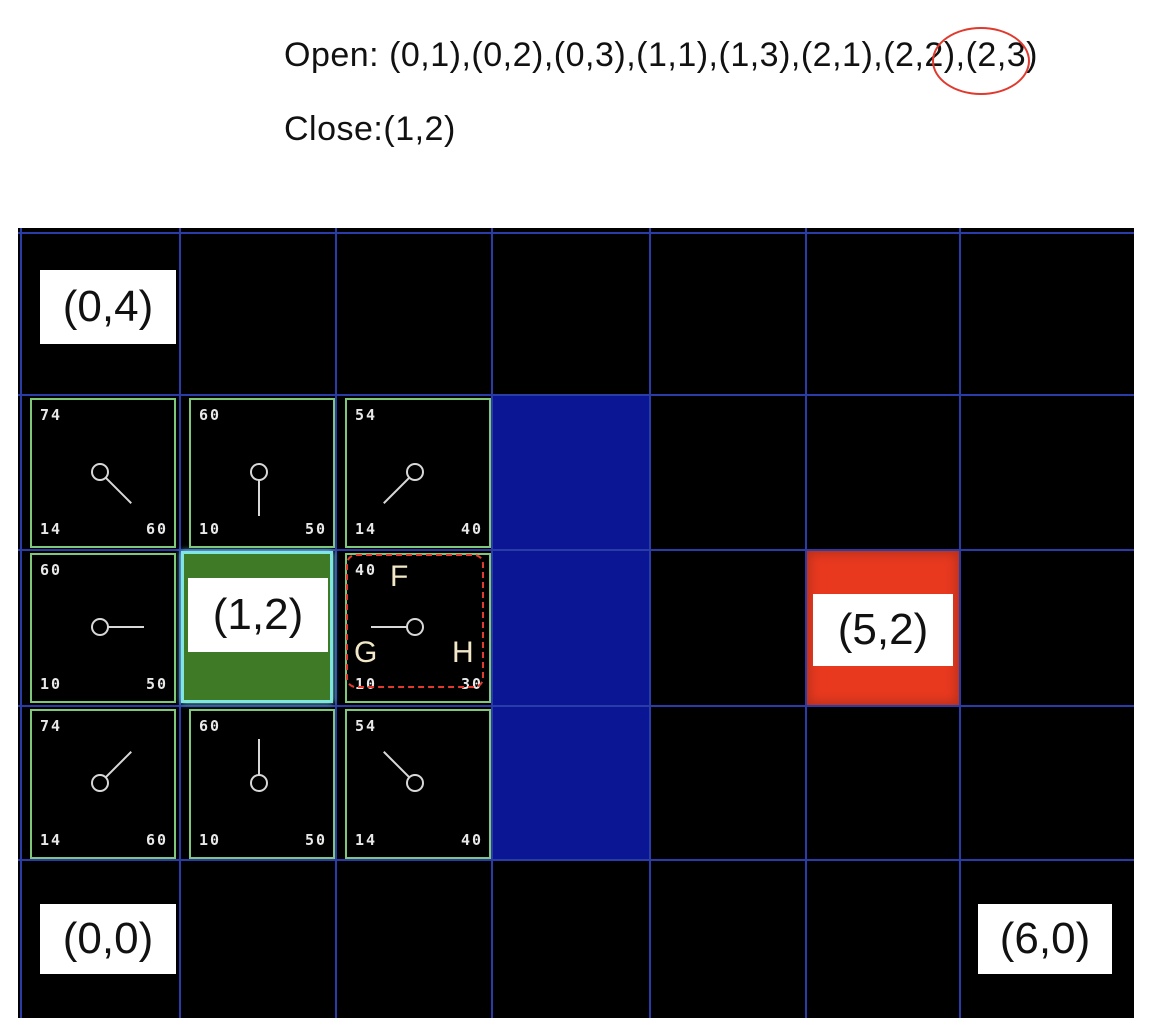  I want to click on open-node: 40 10 30, so click(418, 628).